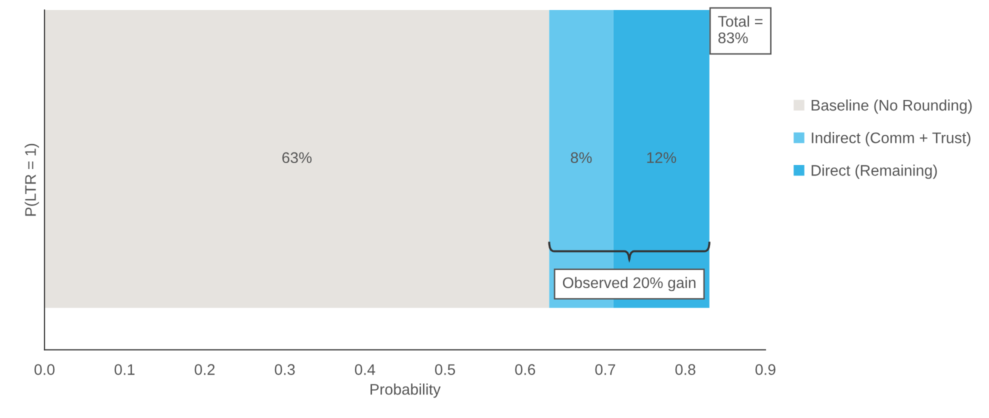 The width and height of the screenshot is (989, 418). What do you see at coordinates (297, 158) in the screenshot?
I see `data-label: 63%` at bounding box center [297, 158].